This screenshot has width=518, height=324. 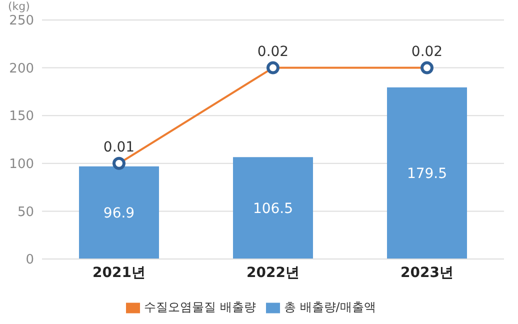 I want to click on data-label: 96.9, so click(x=119, y=214).